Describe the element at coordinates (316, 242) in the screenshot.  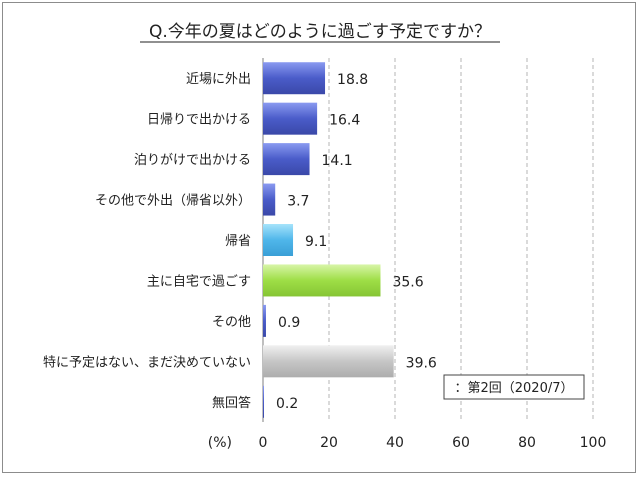
I see `value-label-4: 9.1` at that location.